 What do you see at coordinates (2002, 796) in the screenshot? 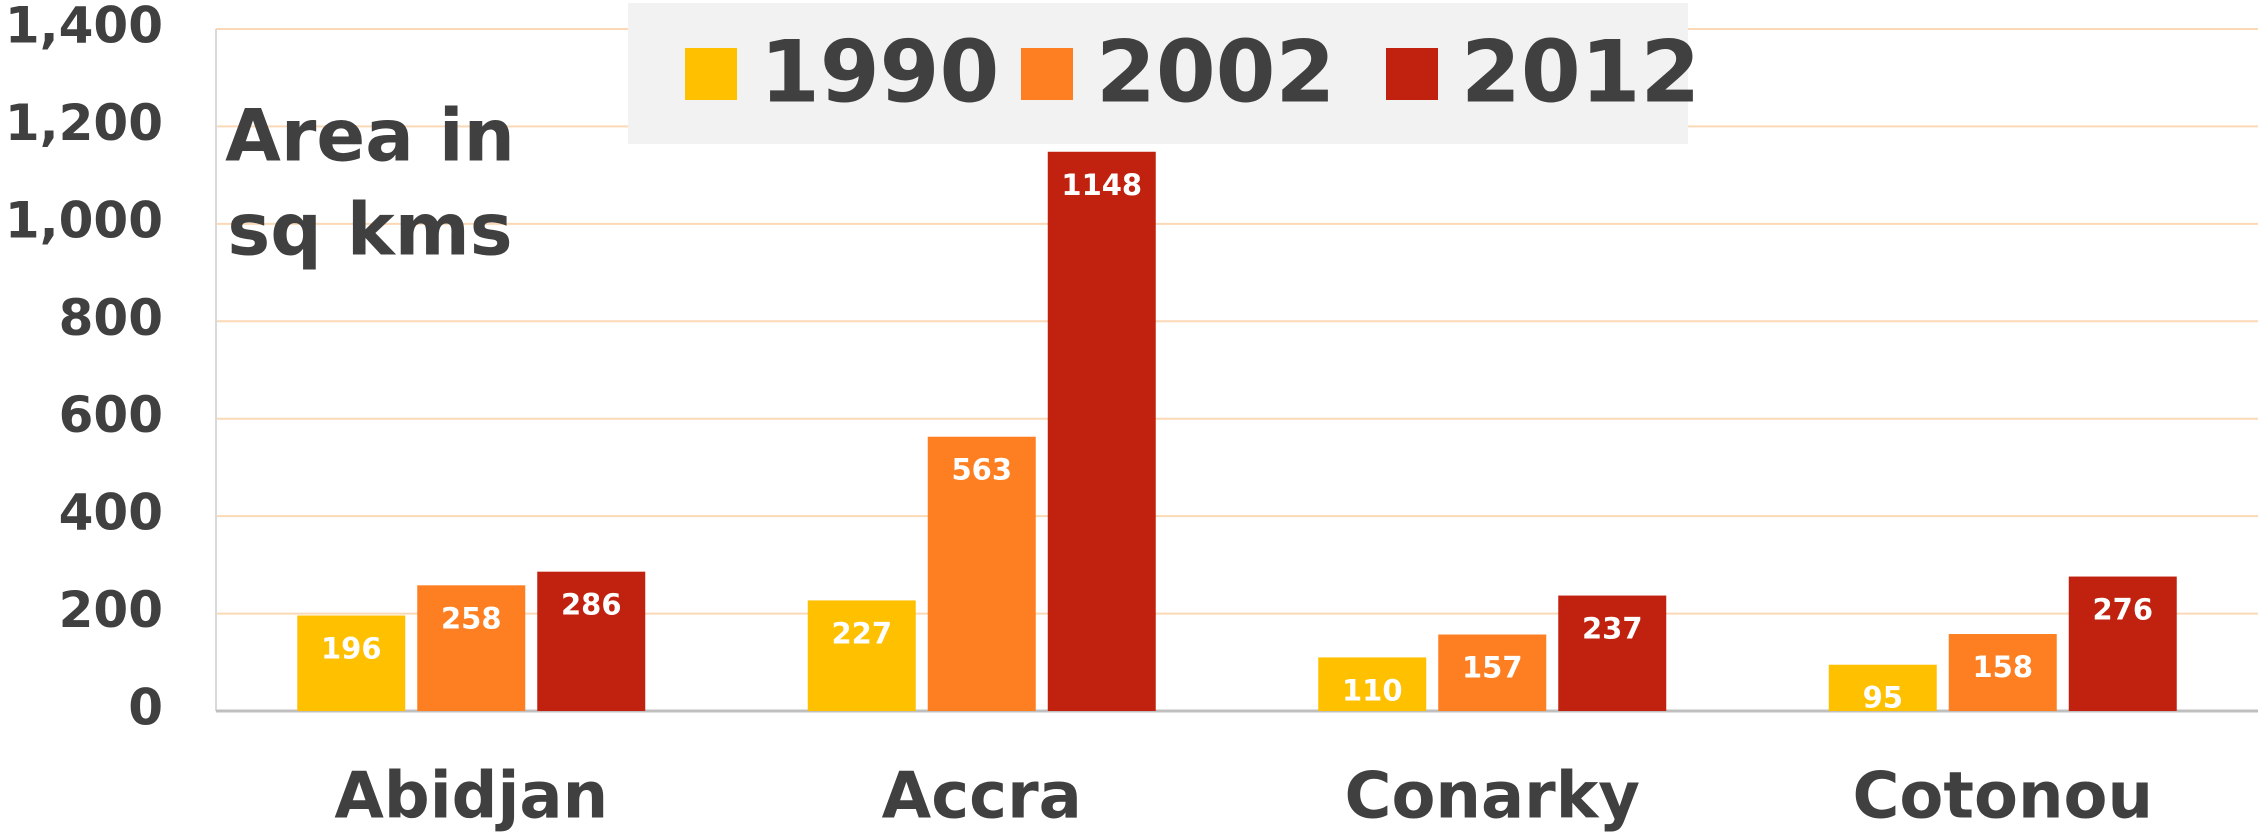
I see `x-tick-label: Cotonou` at bounding box center [2002, 796].